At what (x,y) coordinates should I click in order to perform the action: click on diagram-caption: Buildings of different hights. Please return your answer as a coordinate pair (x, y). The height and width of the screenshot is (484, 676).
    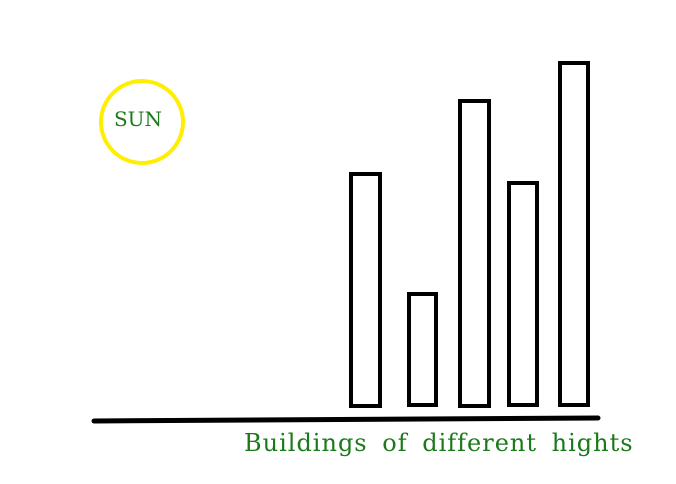
    Looking at the image, I should click on (439, 443).